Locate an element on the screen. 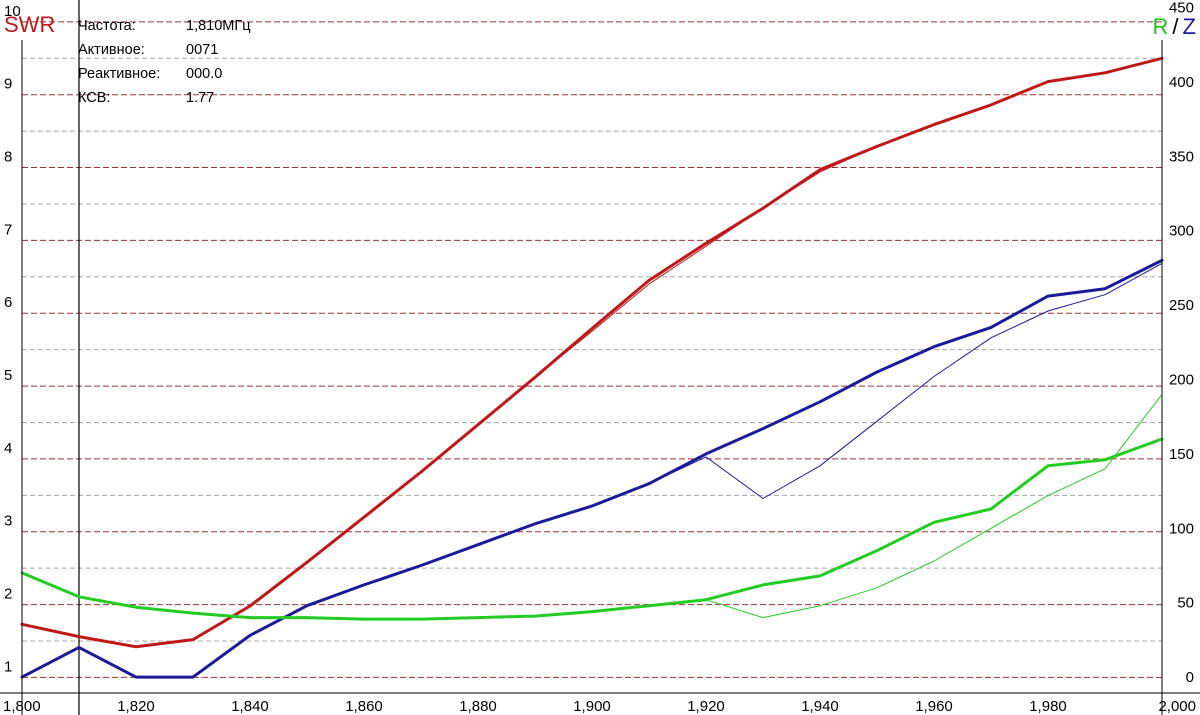  left-tick-label: 8 is located at coordinates (8, 157).